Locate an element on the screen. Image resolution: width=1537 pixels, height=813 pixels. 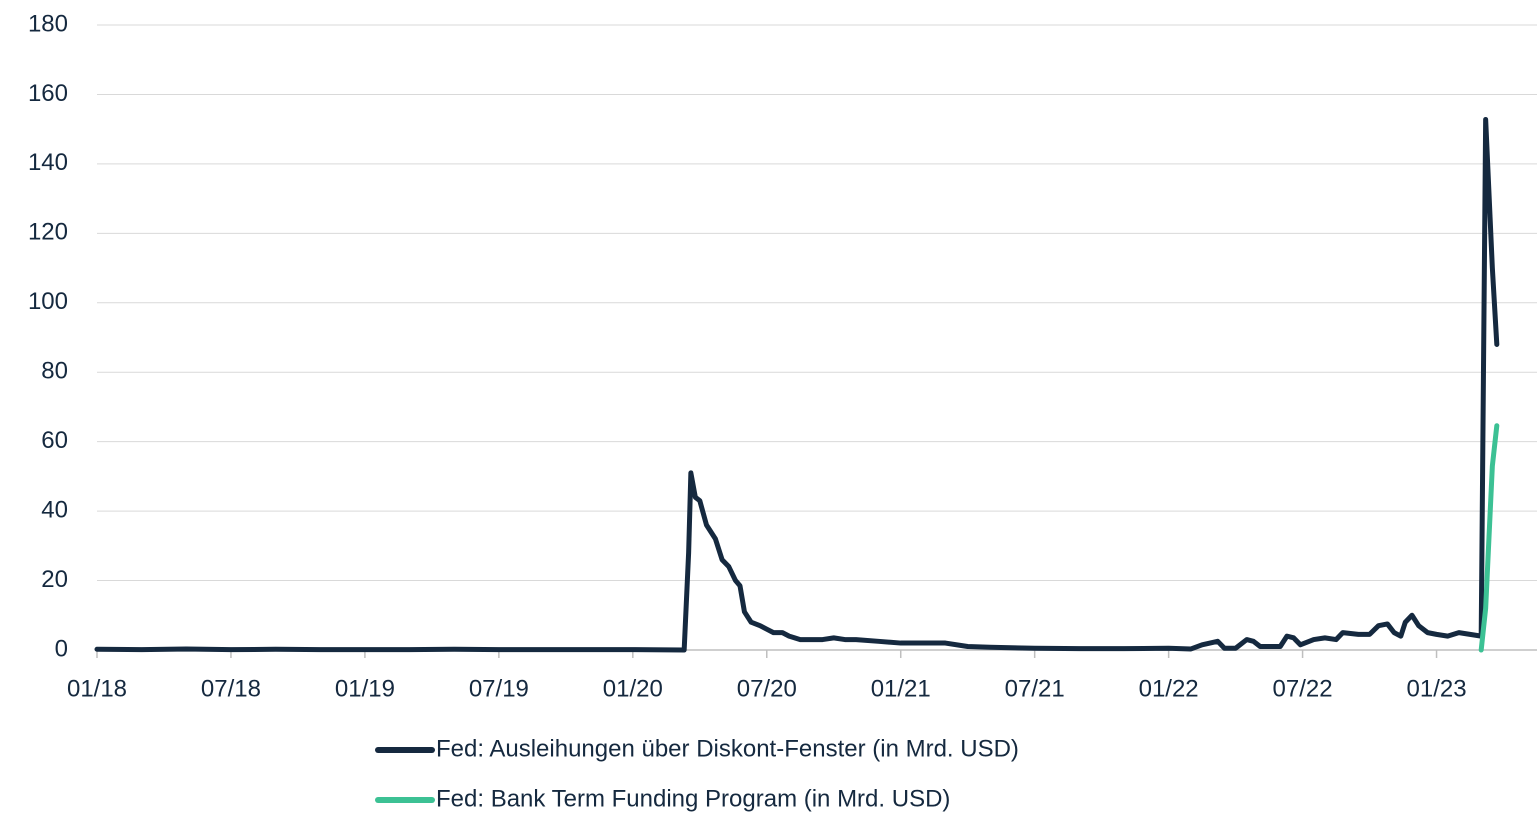
y-tick-label: 120 is located at coordinates (48, 232).